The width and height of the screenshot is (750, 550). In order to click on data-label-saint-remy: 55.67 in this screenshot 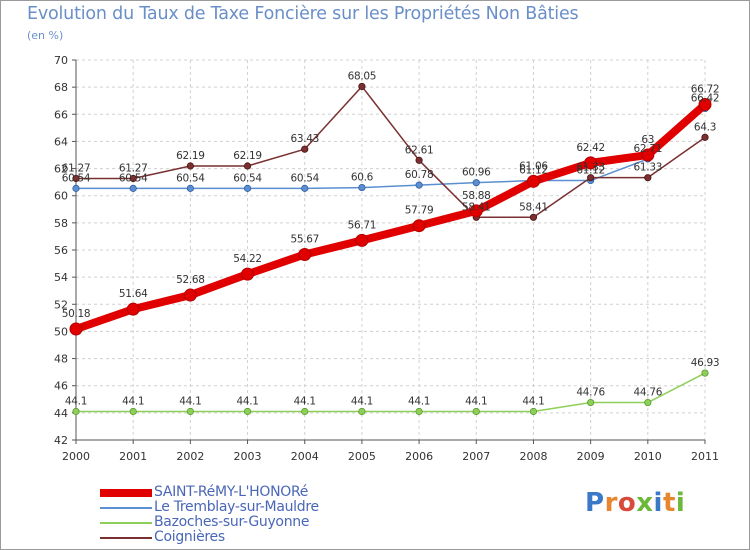, I will do `click(304, 239)`.